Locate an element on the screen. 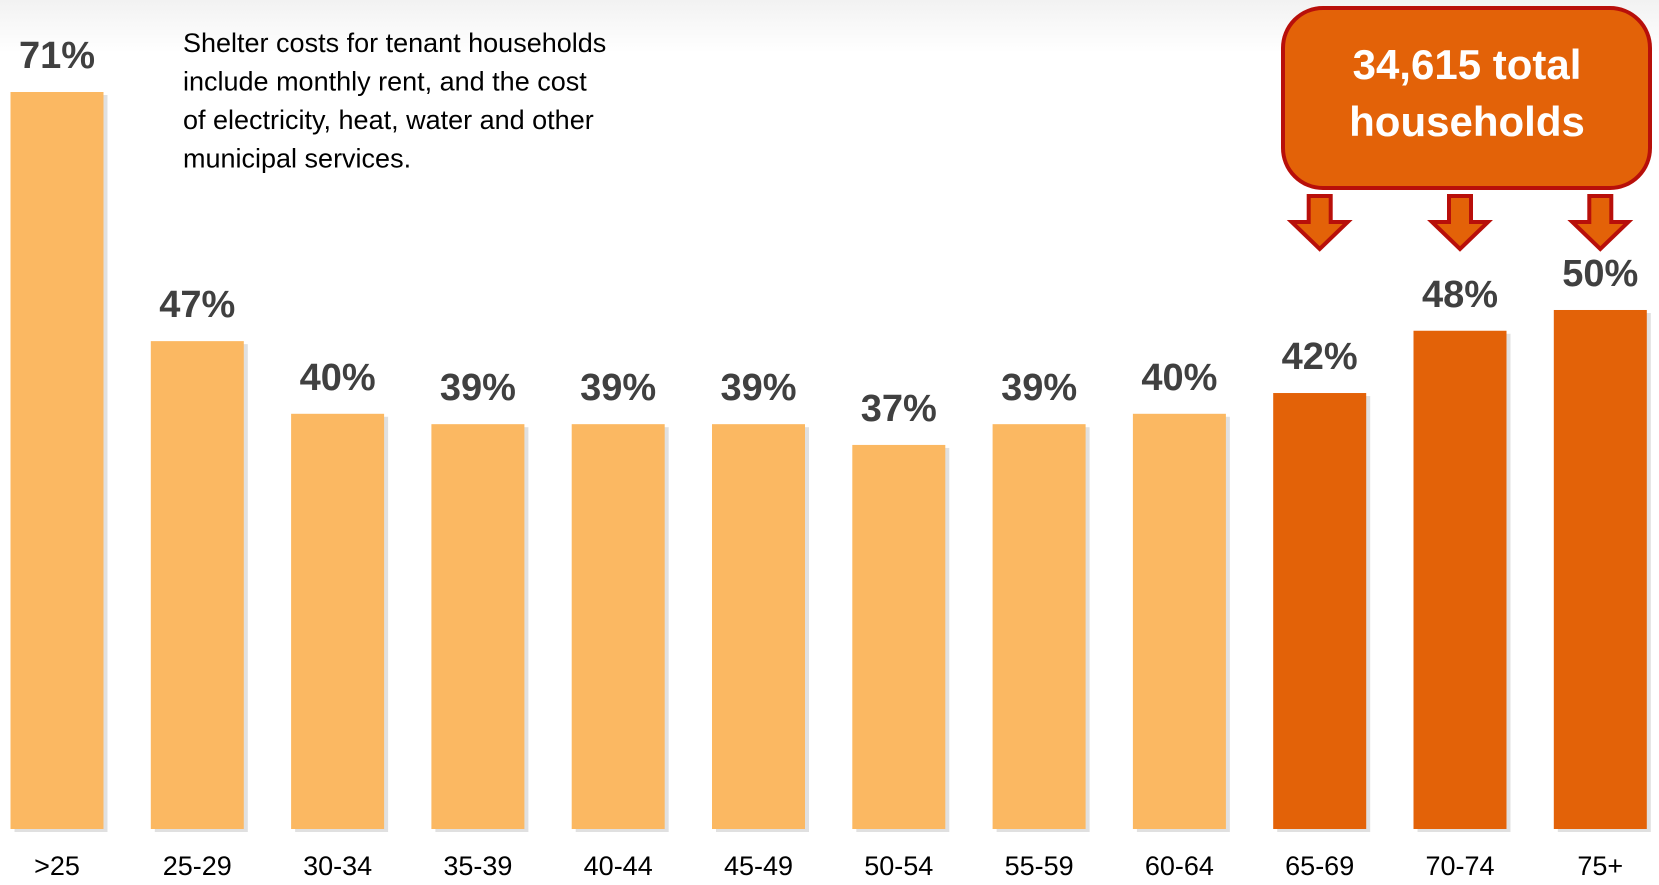 This screenshot has width=1659, height=885. callout-text: 34,615 total is located at coordinates (1467, 64).